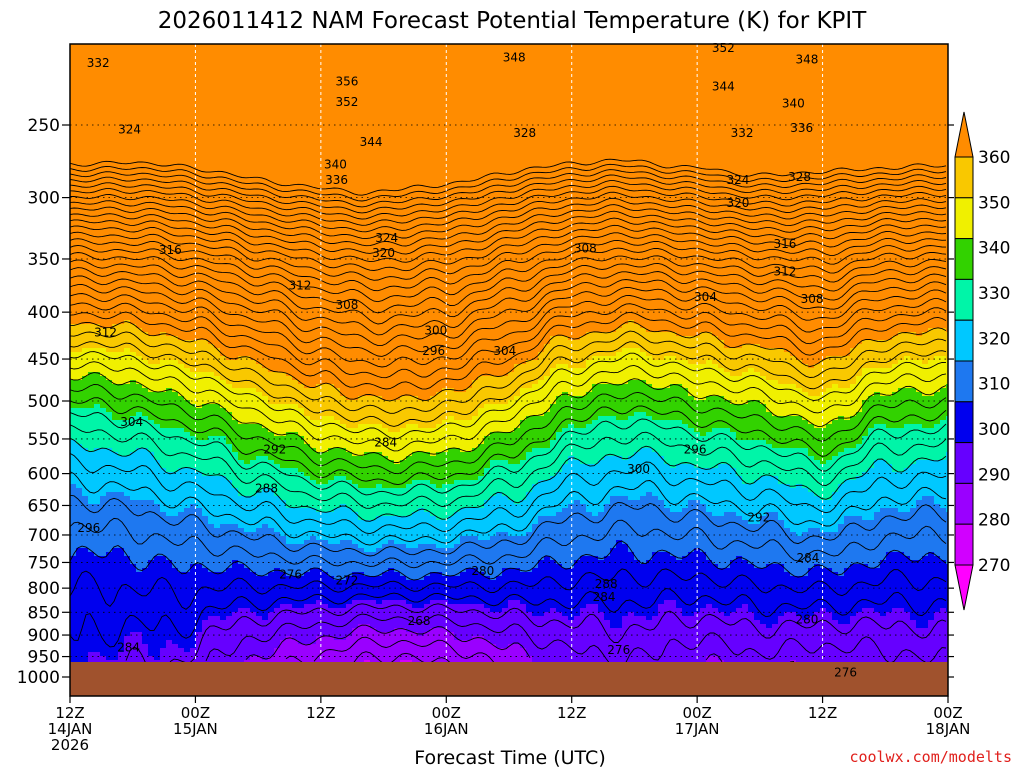  Describe the element at coordinates (509, 679) in the screenshot. I see `ground-surface` at that location.